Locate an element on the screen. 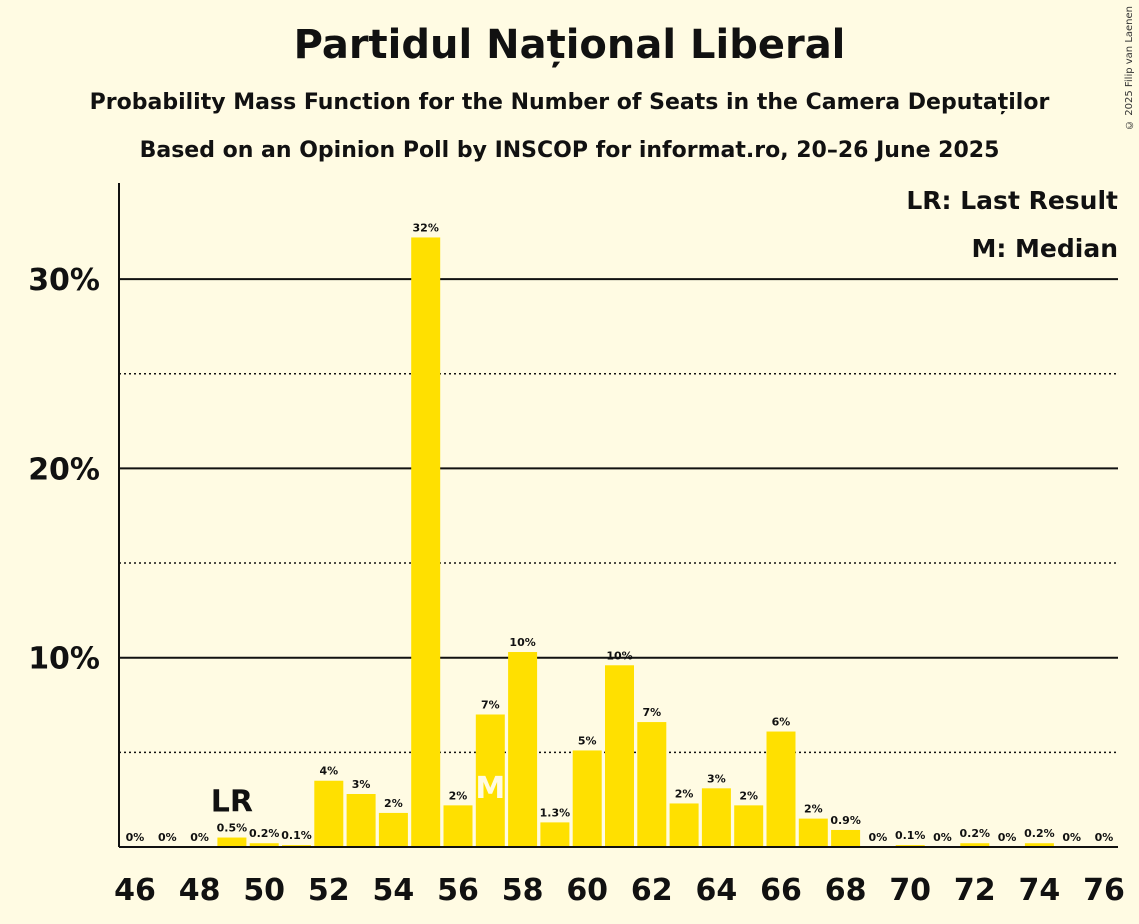  x-tick-label: 56 is located at coordinates (458, 890).